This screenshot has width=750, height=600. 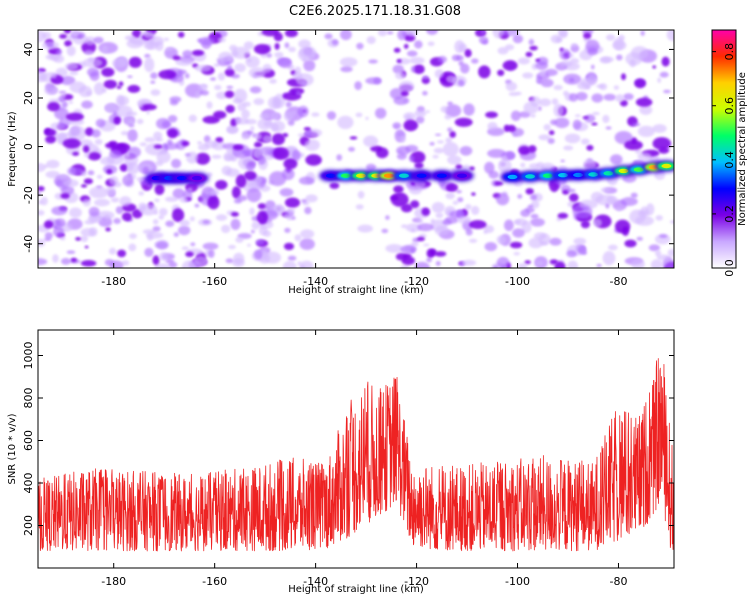 I want to click on colorbar-tick-label: 0.2, so click(x=729, y=214).